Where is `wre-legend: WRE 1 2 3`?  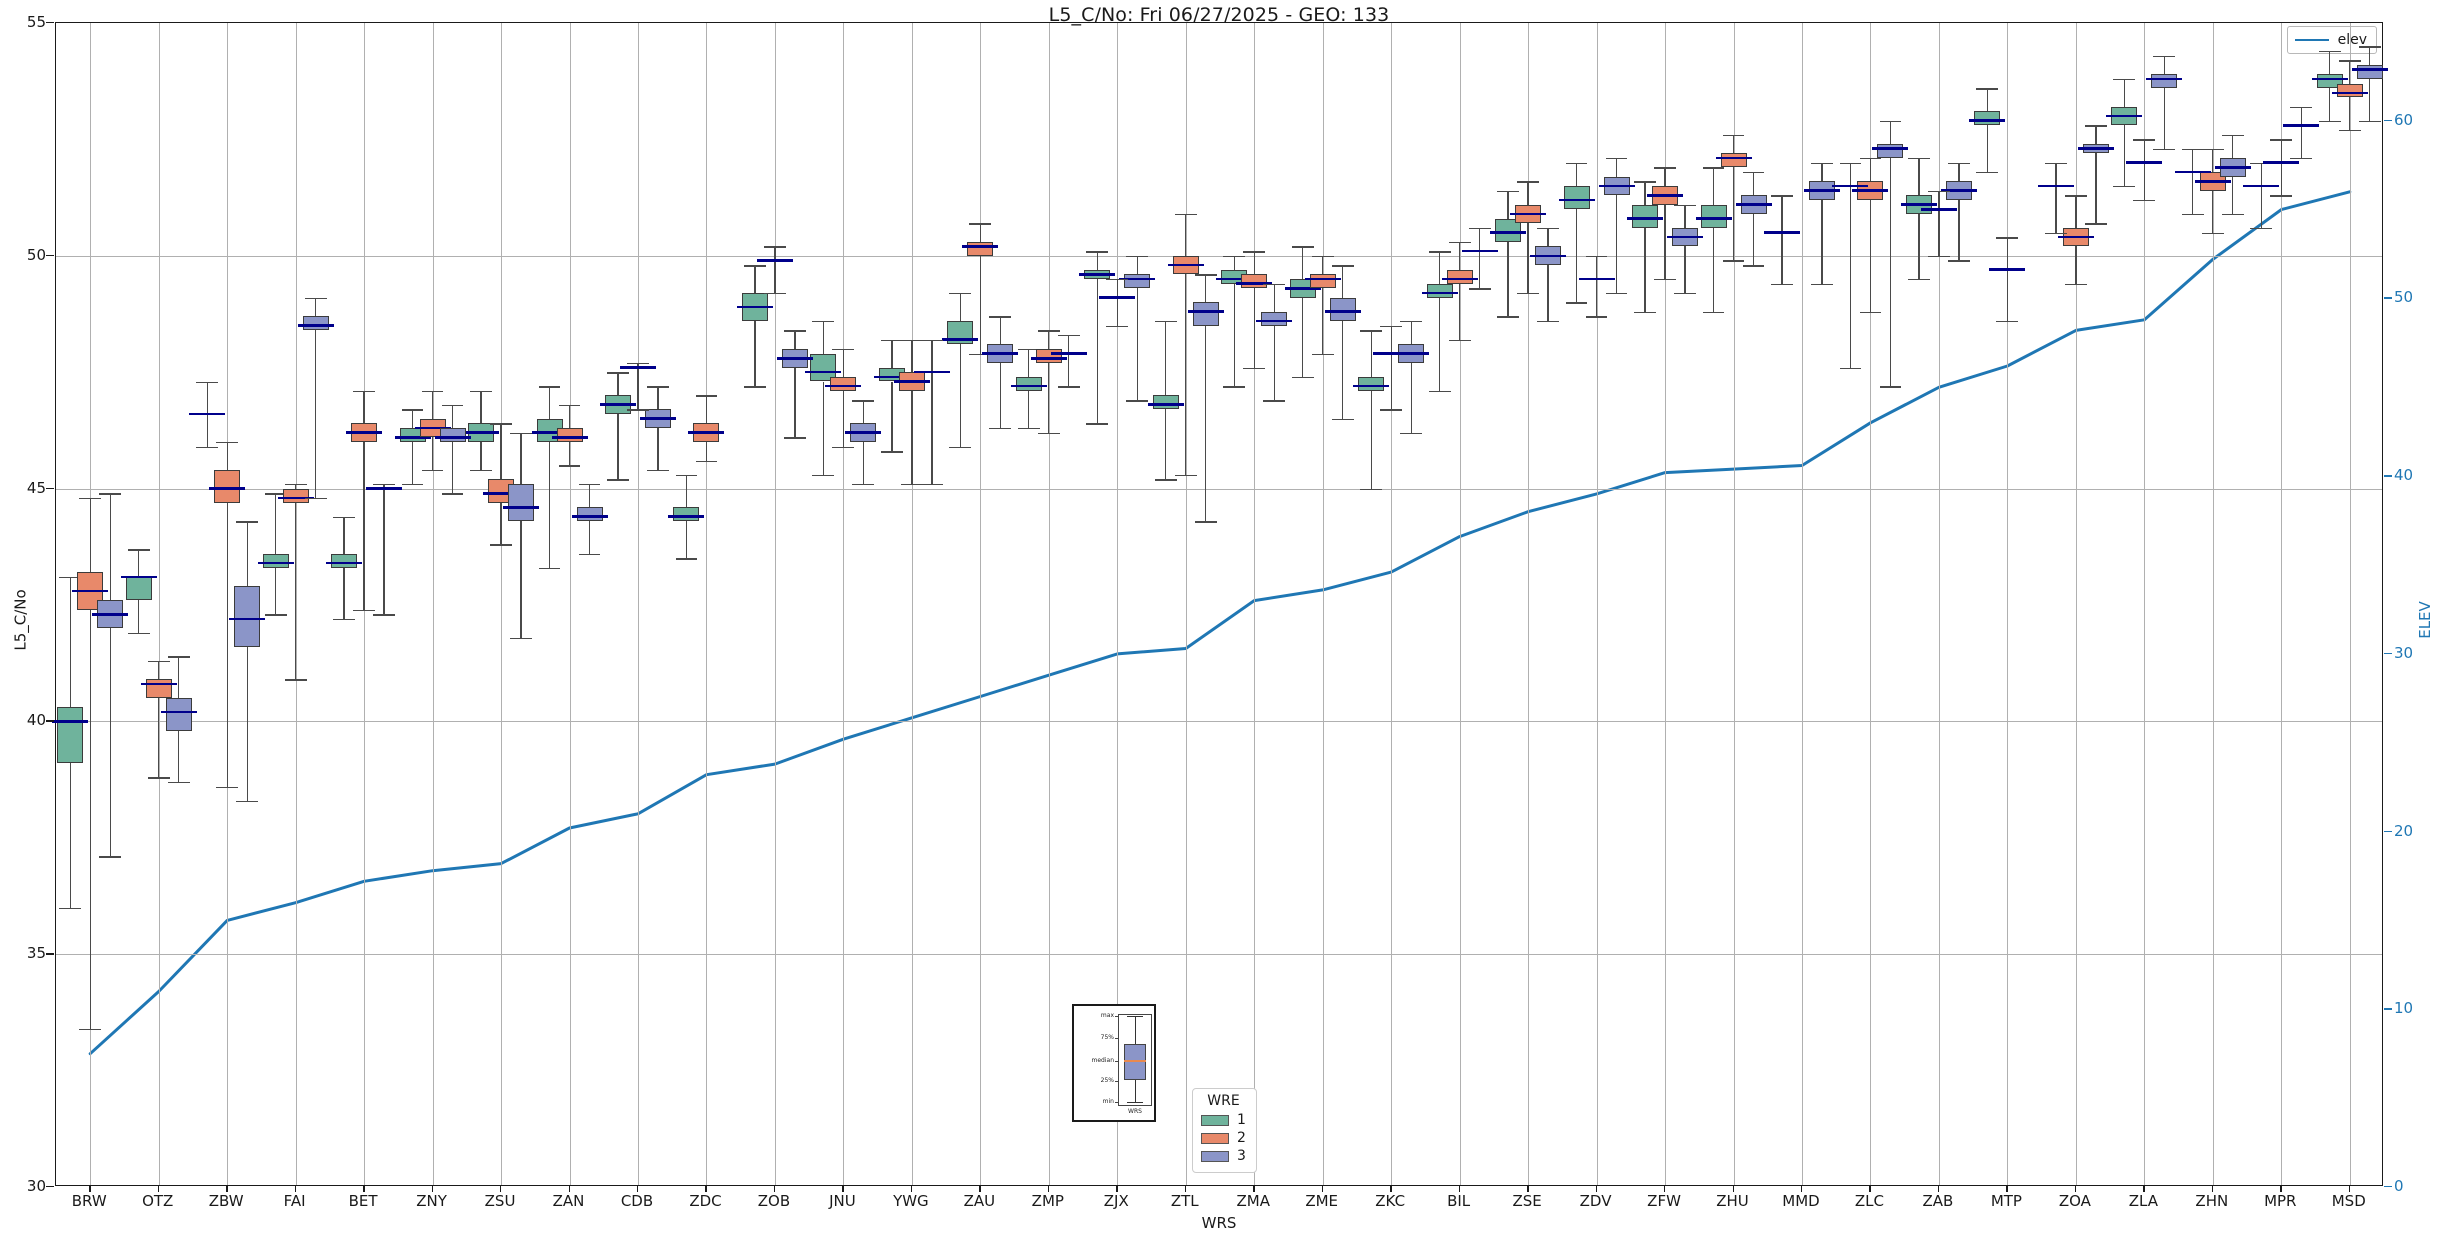
wre-legend: WRE 1 2 3 is located at coordinates (1224, 1130).